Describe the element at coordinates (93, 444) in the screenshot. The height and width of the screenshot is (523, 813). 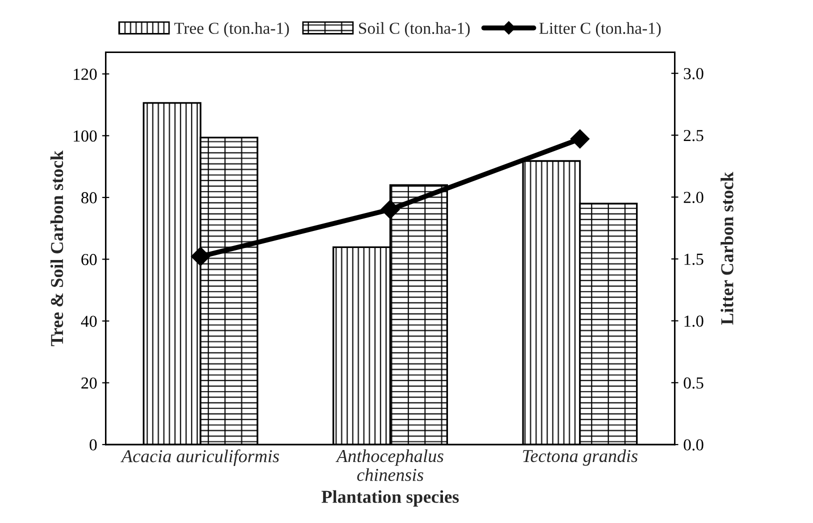
I see `y-tick-label: 0` at that location.